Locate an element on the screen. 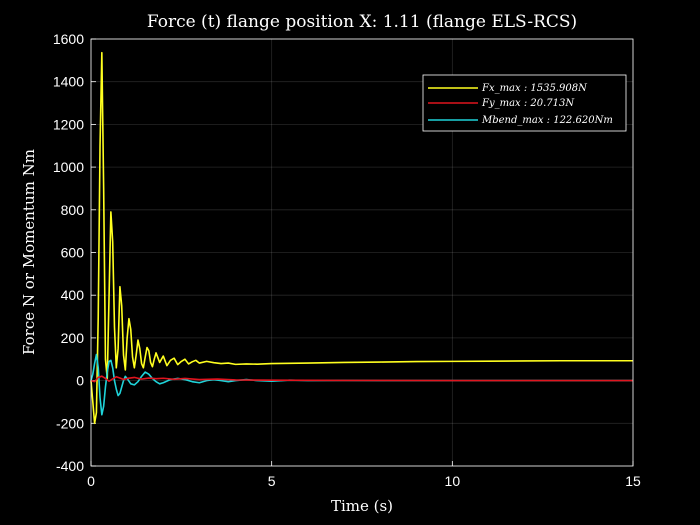  legend-entry-mbend: Mbend_max : 122.620Nm is located at coordinates (520, 120).